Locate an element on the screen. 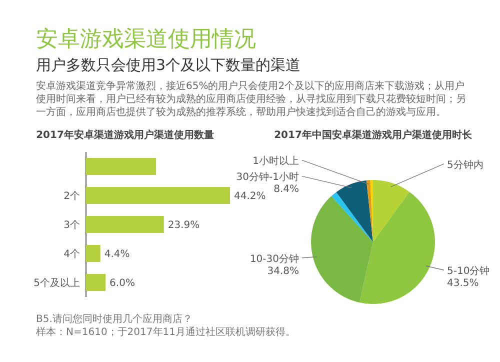 This screenshot has width=500, height=362. slice-label: 5分钟内 is located at coordinates (465, 164).